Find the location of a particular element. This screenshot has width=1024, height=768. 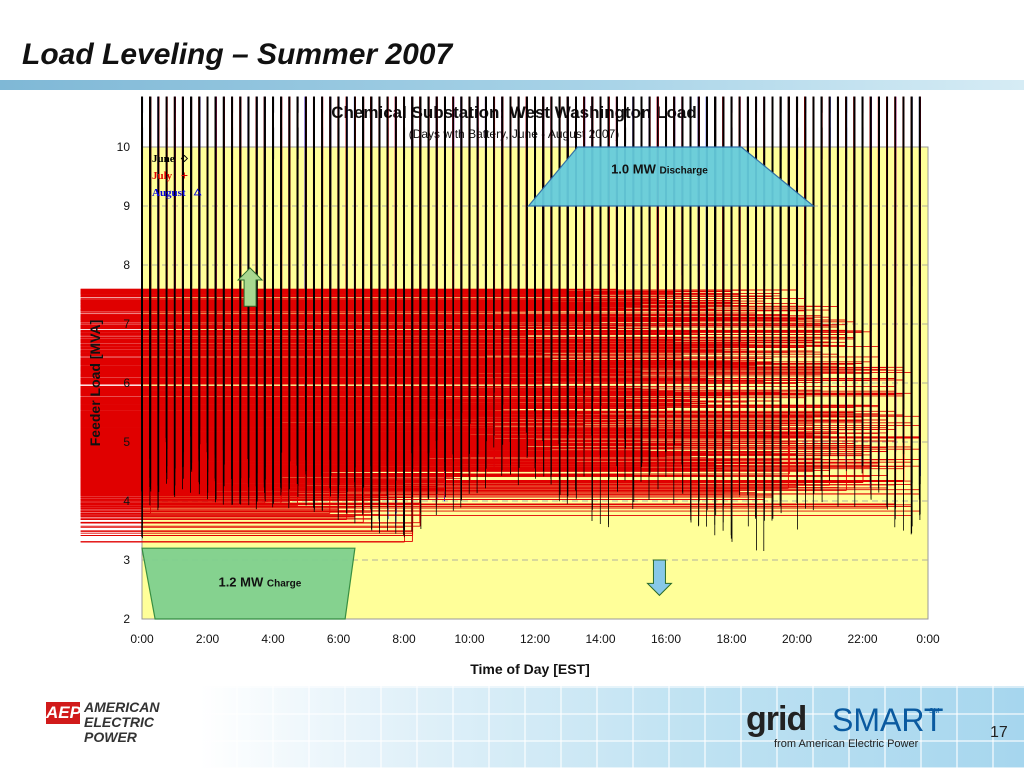

x-tick-label: 4:00 is located at coordinates (273, 639).